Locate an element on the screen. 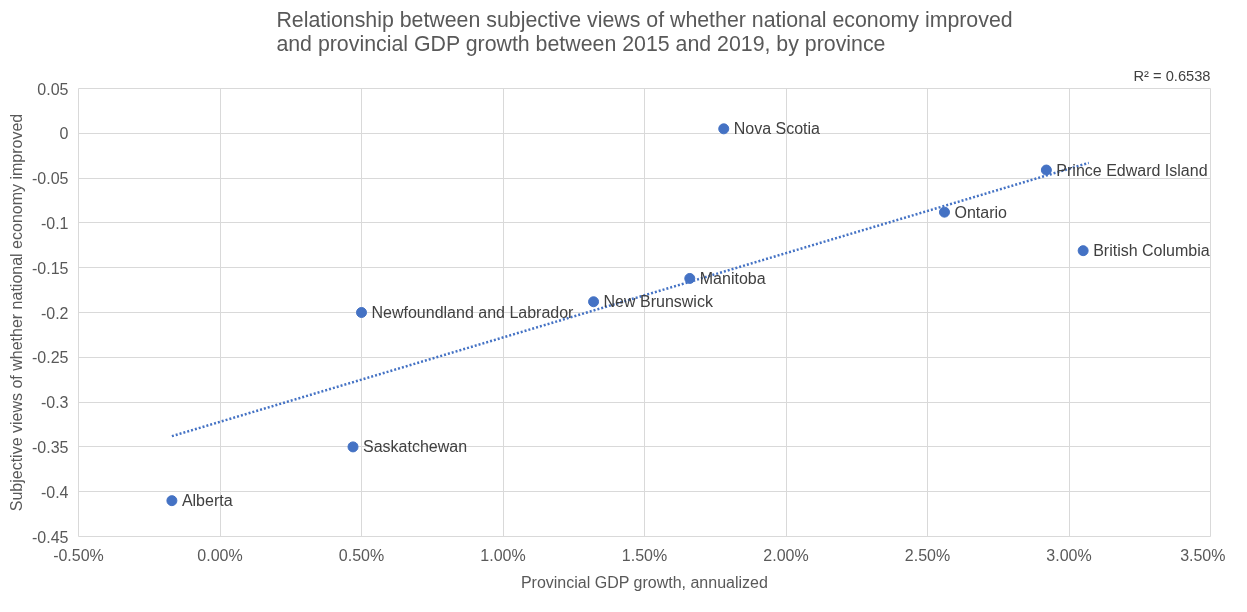  y-tick-label: -0.35 is located at coordinates (50, 447).